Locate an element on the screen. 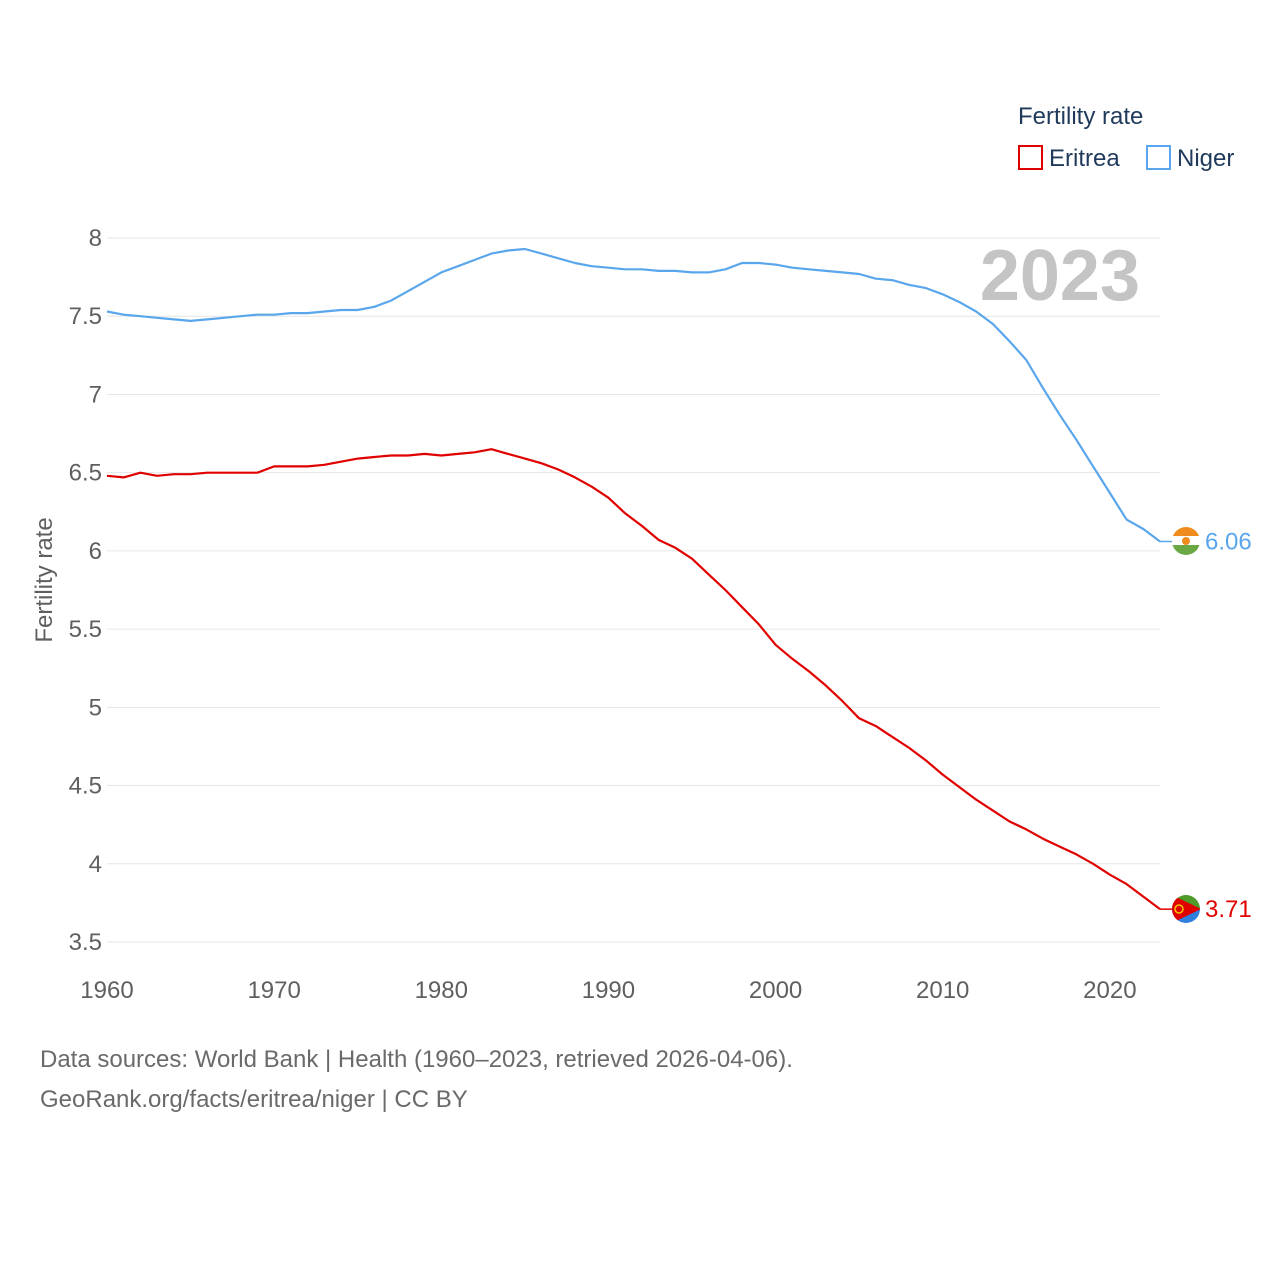  x-tick-label: 2010 is located at coordinates (942, 990).